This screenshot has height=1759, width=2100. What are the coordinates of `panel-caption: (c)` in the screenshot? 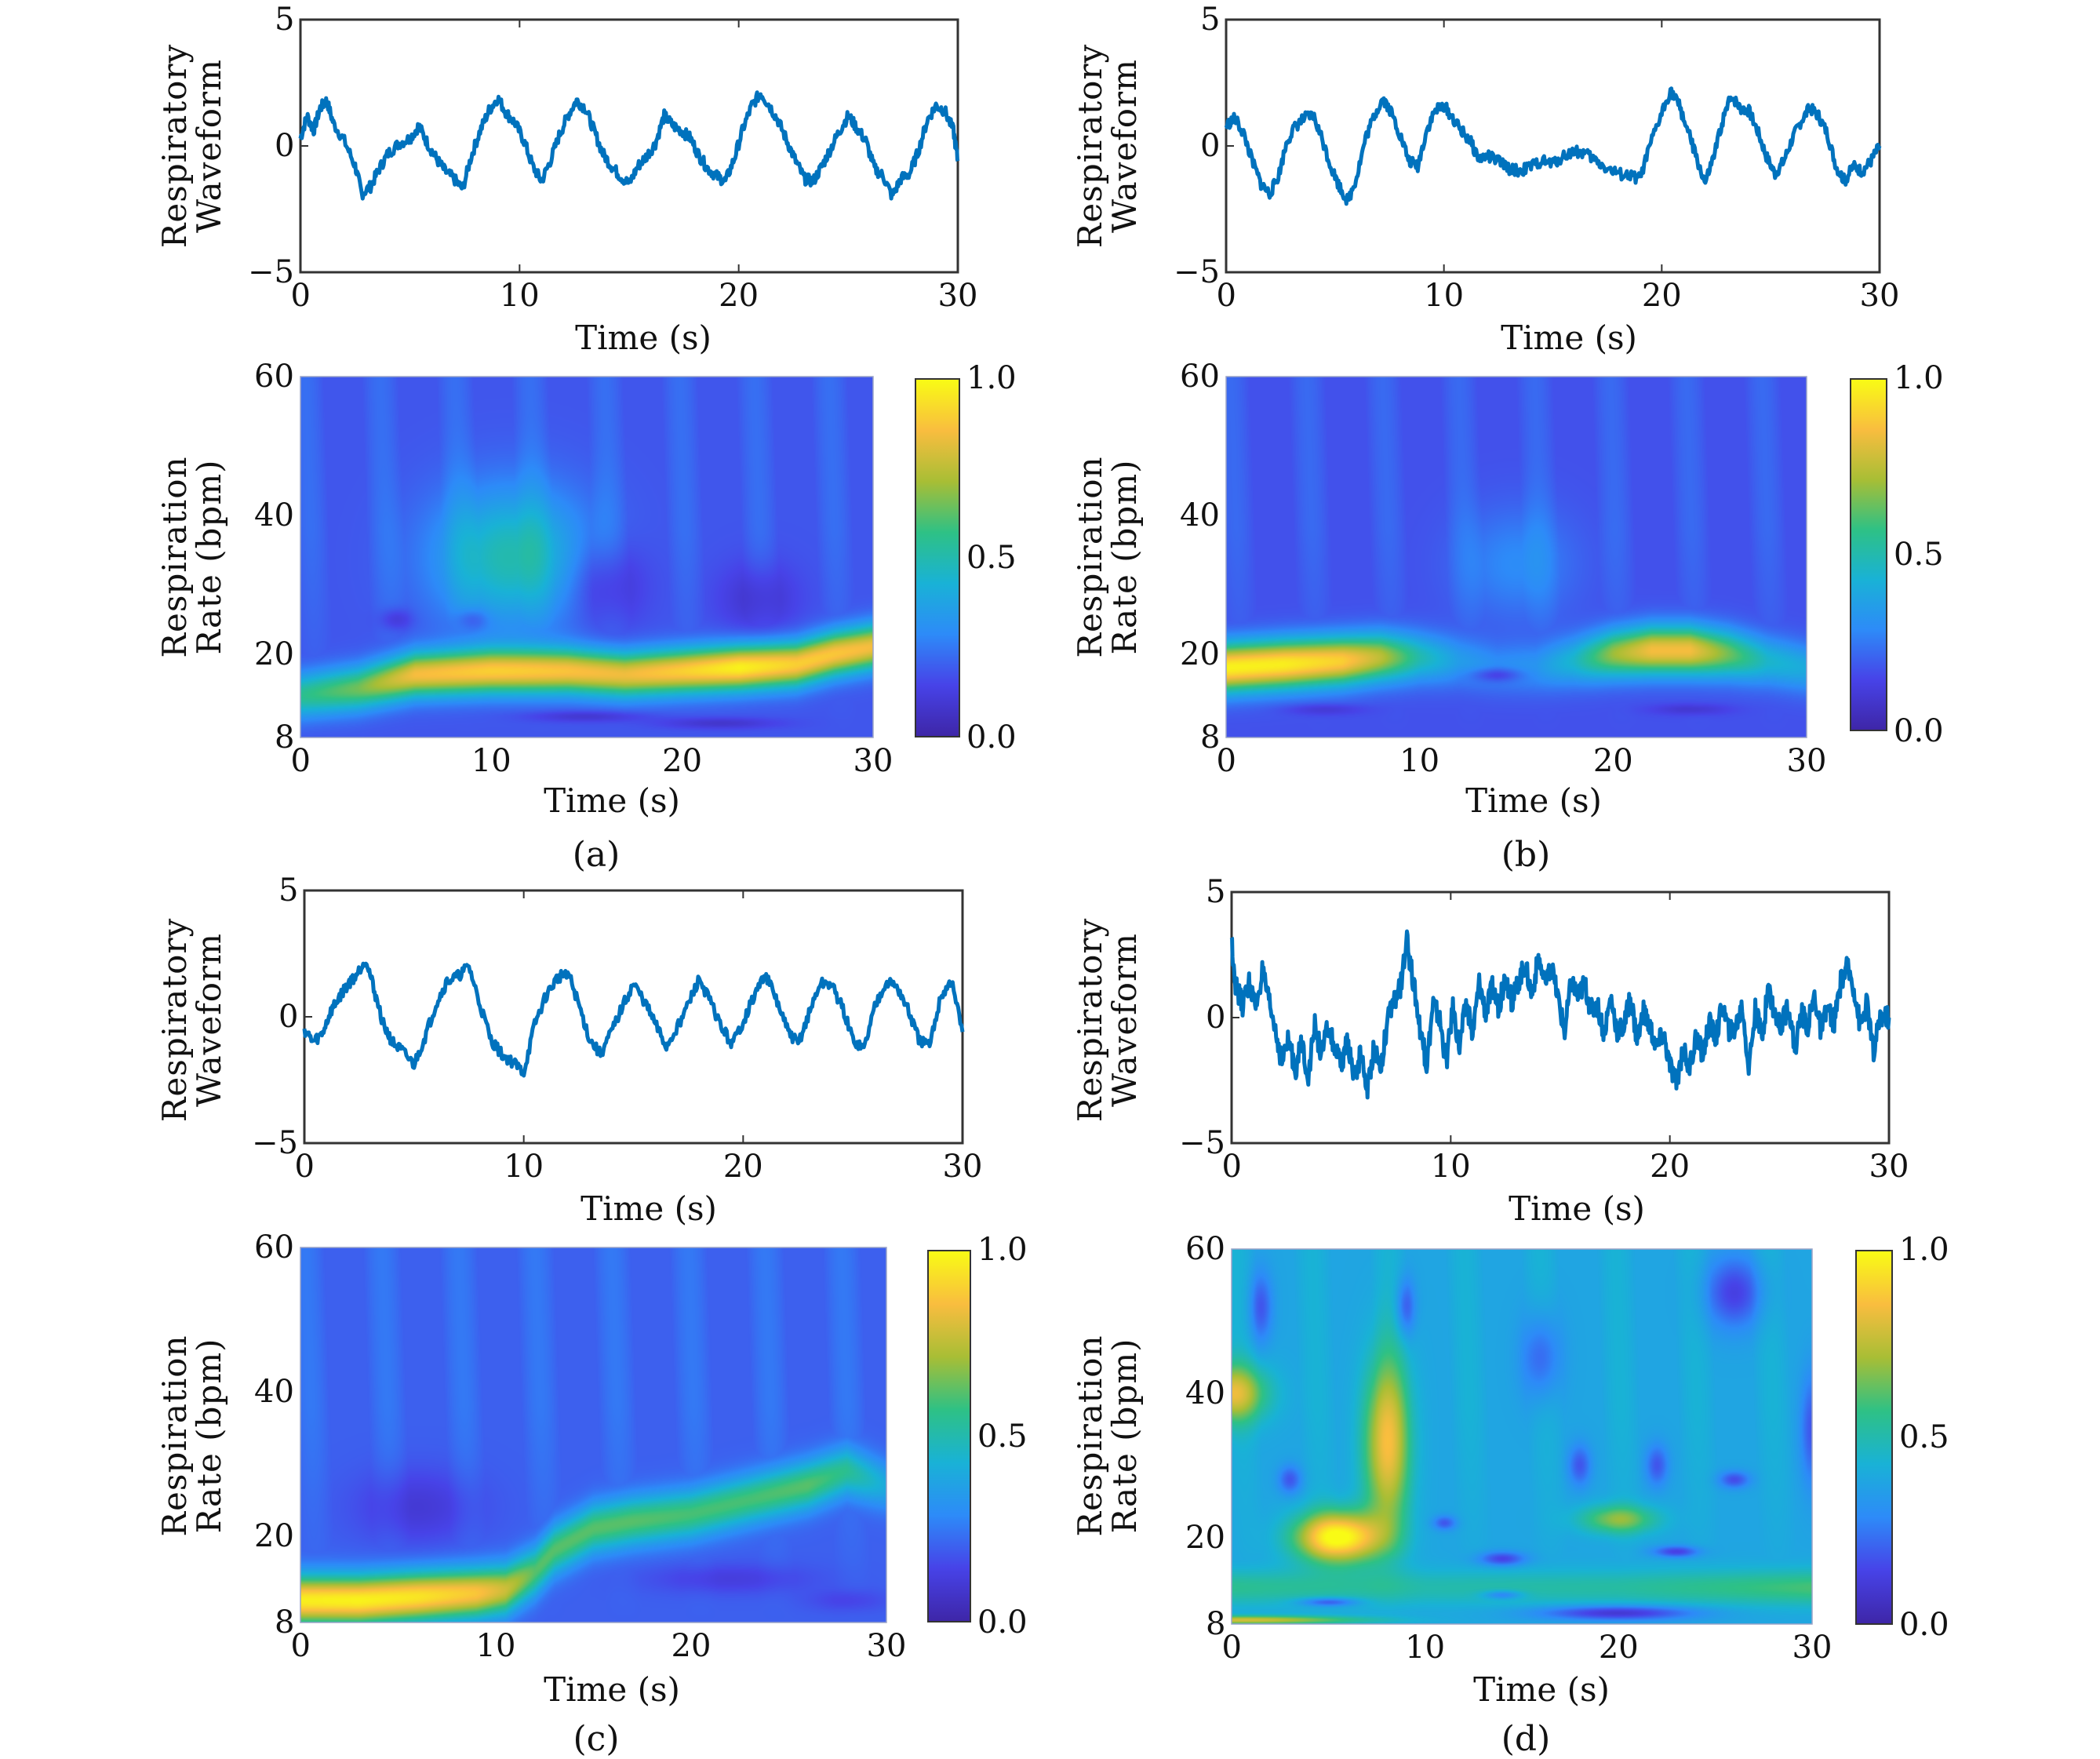 It's located at (596, 1739).